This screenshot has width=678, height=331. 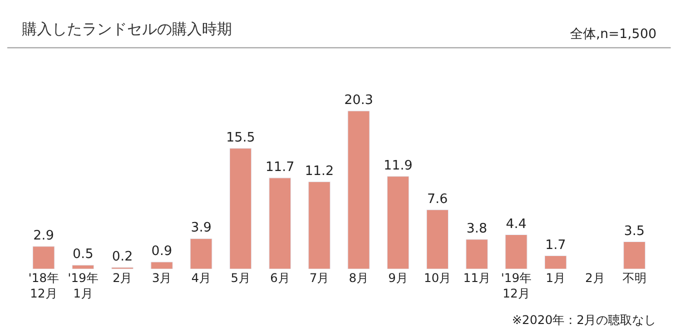 I want to click on data-label: 7.6, so click(x=437, y=199).